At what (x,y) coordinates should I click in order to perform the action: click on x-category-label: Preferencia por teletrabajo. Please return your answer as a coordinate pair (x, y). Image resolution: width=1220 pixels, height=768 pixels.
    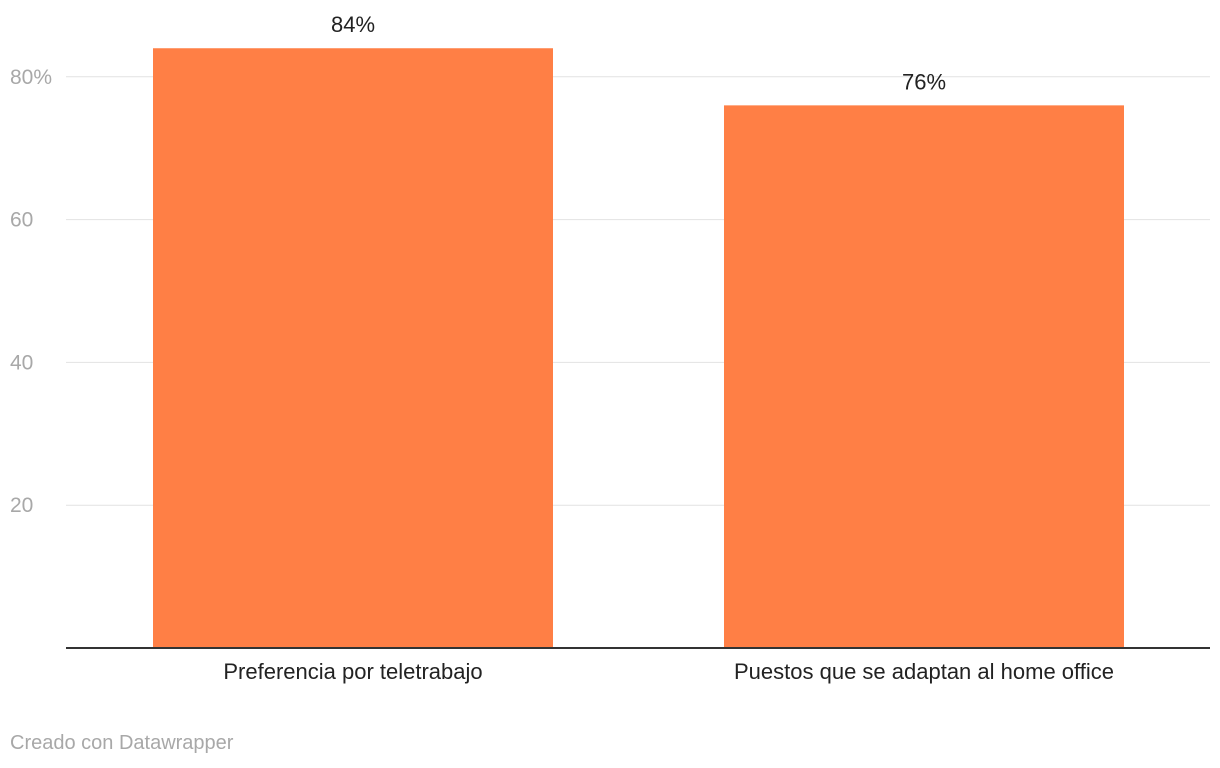
    Looking at the image, I should click on (352, 671).